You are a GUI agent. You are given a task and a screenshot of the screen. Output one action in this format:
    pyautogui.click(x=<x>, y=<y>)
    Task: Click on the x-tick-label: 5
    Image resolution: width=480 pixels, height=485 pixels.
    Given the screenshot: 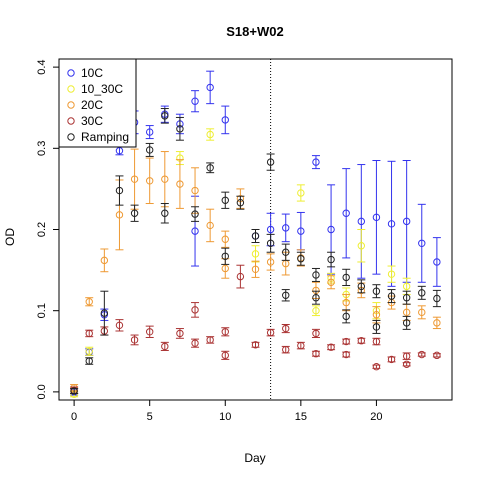 What is the action you would take?
    pyautogui.click(x=150, y=417)
    